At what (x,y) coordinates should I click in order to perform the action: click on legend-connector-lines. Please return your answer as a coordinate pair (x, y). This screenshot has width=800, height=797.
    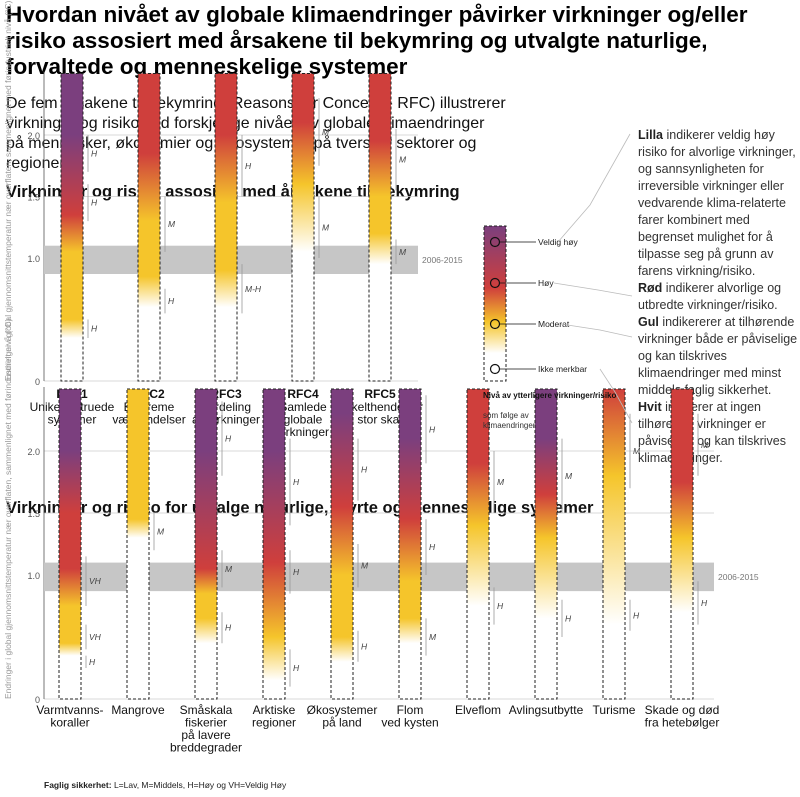
    Looking at the image, I should click on (593, 278).